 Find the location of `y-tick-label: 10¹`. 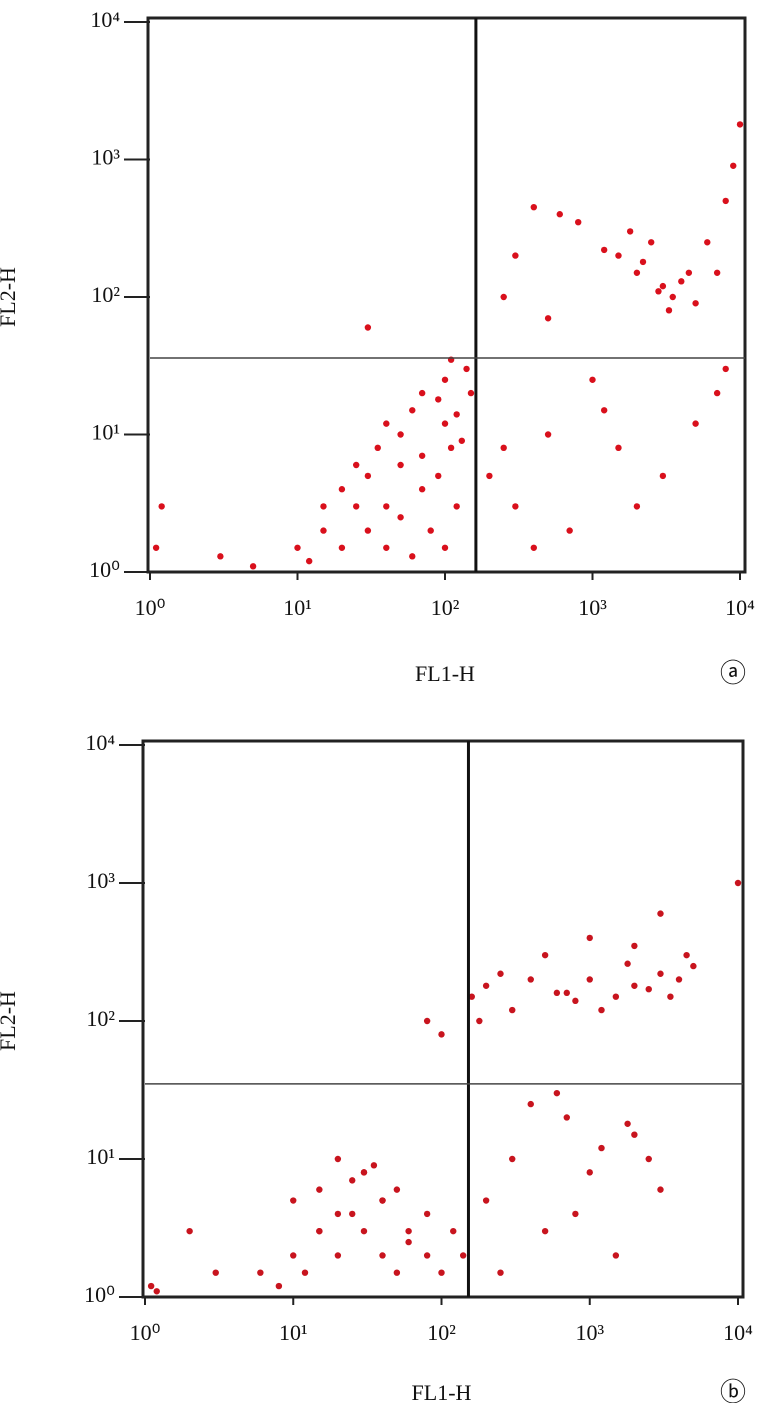

y-tick-label: 10¹ is located at coordinates (100, 1156).